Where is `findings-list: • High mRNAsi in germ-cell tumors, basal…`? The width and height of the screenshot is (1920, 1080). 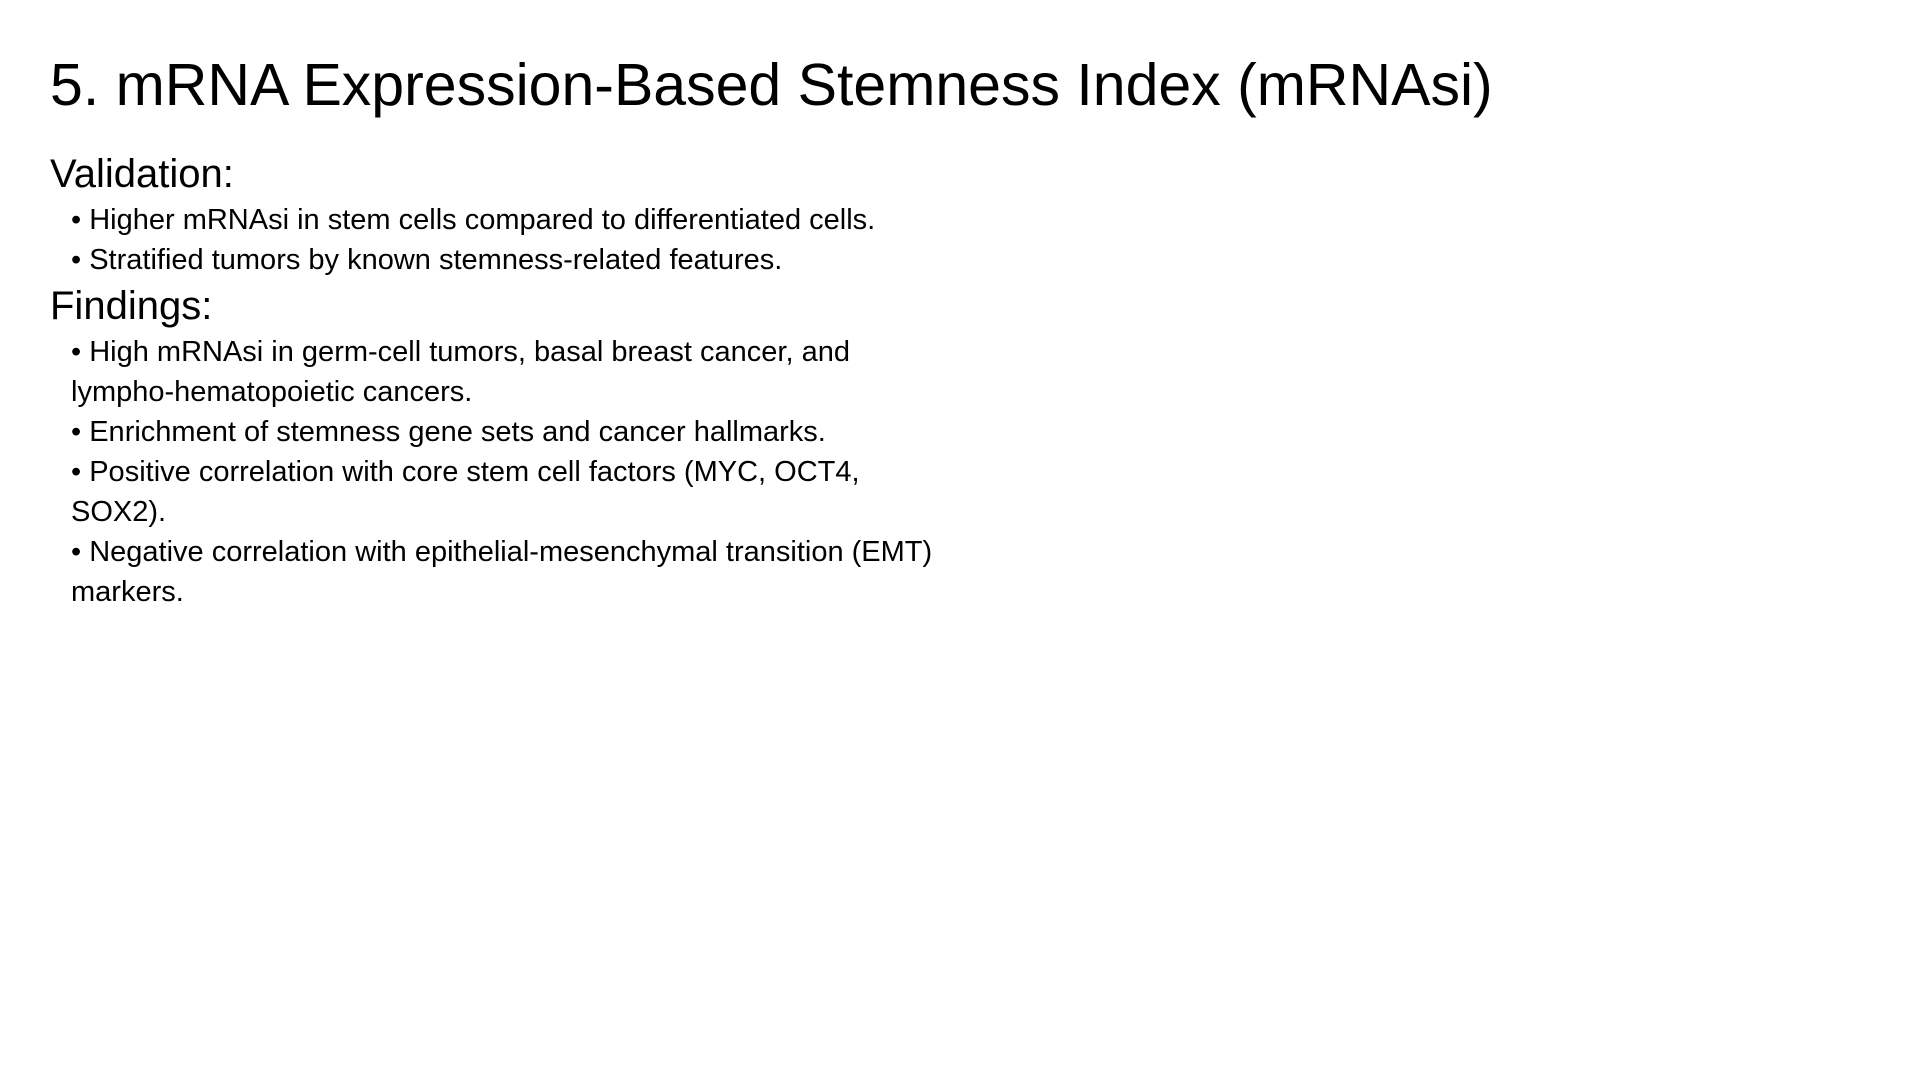
findings-list: • High mRNAsi in germ-cell tumors, basal… is located at coordinates (500, 472).